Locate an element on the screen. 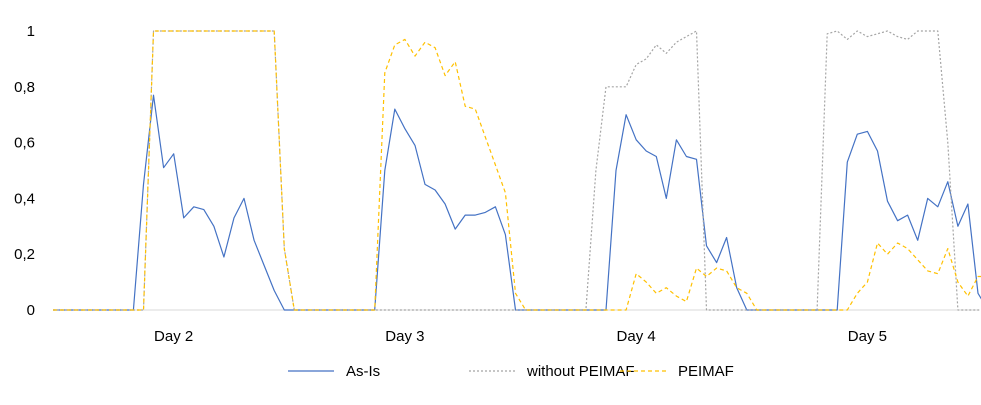 The height and width of the screenshot is (405, 981). legend-label: PEIMAF is located at coordinates (706, 371).